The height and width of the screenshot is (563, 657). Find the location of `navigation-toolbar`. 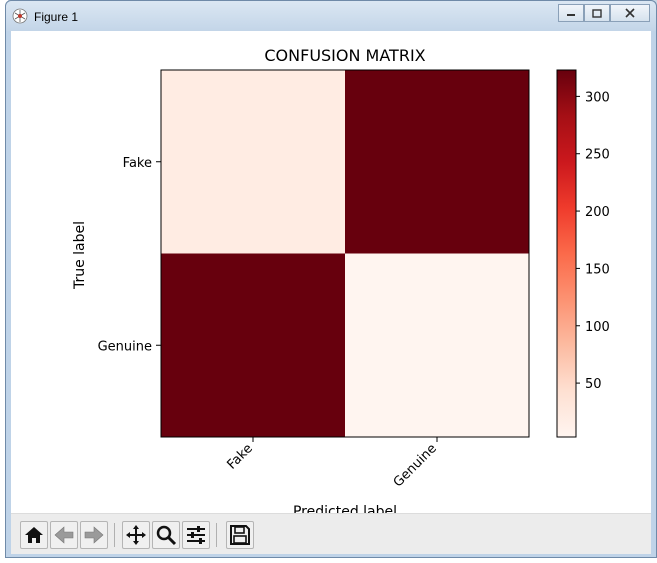

navigation-toolbar is located at coordinates (331, 533).